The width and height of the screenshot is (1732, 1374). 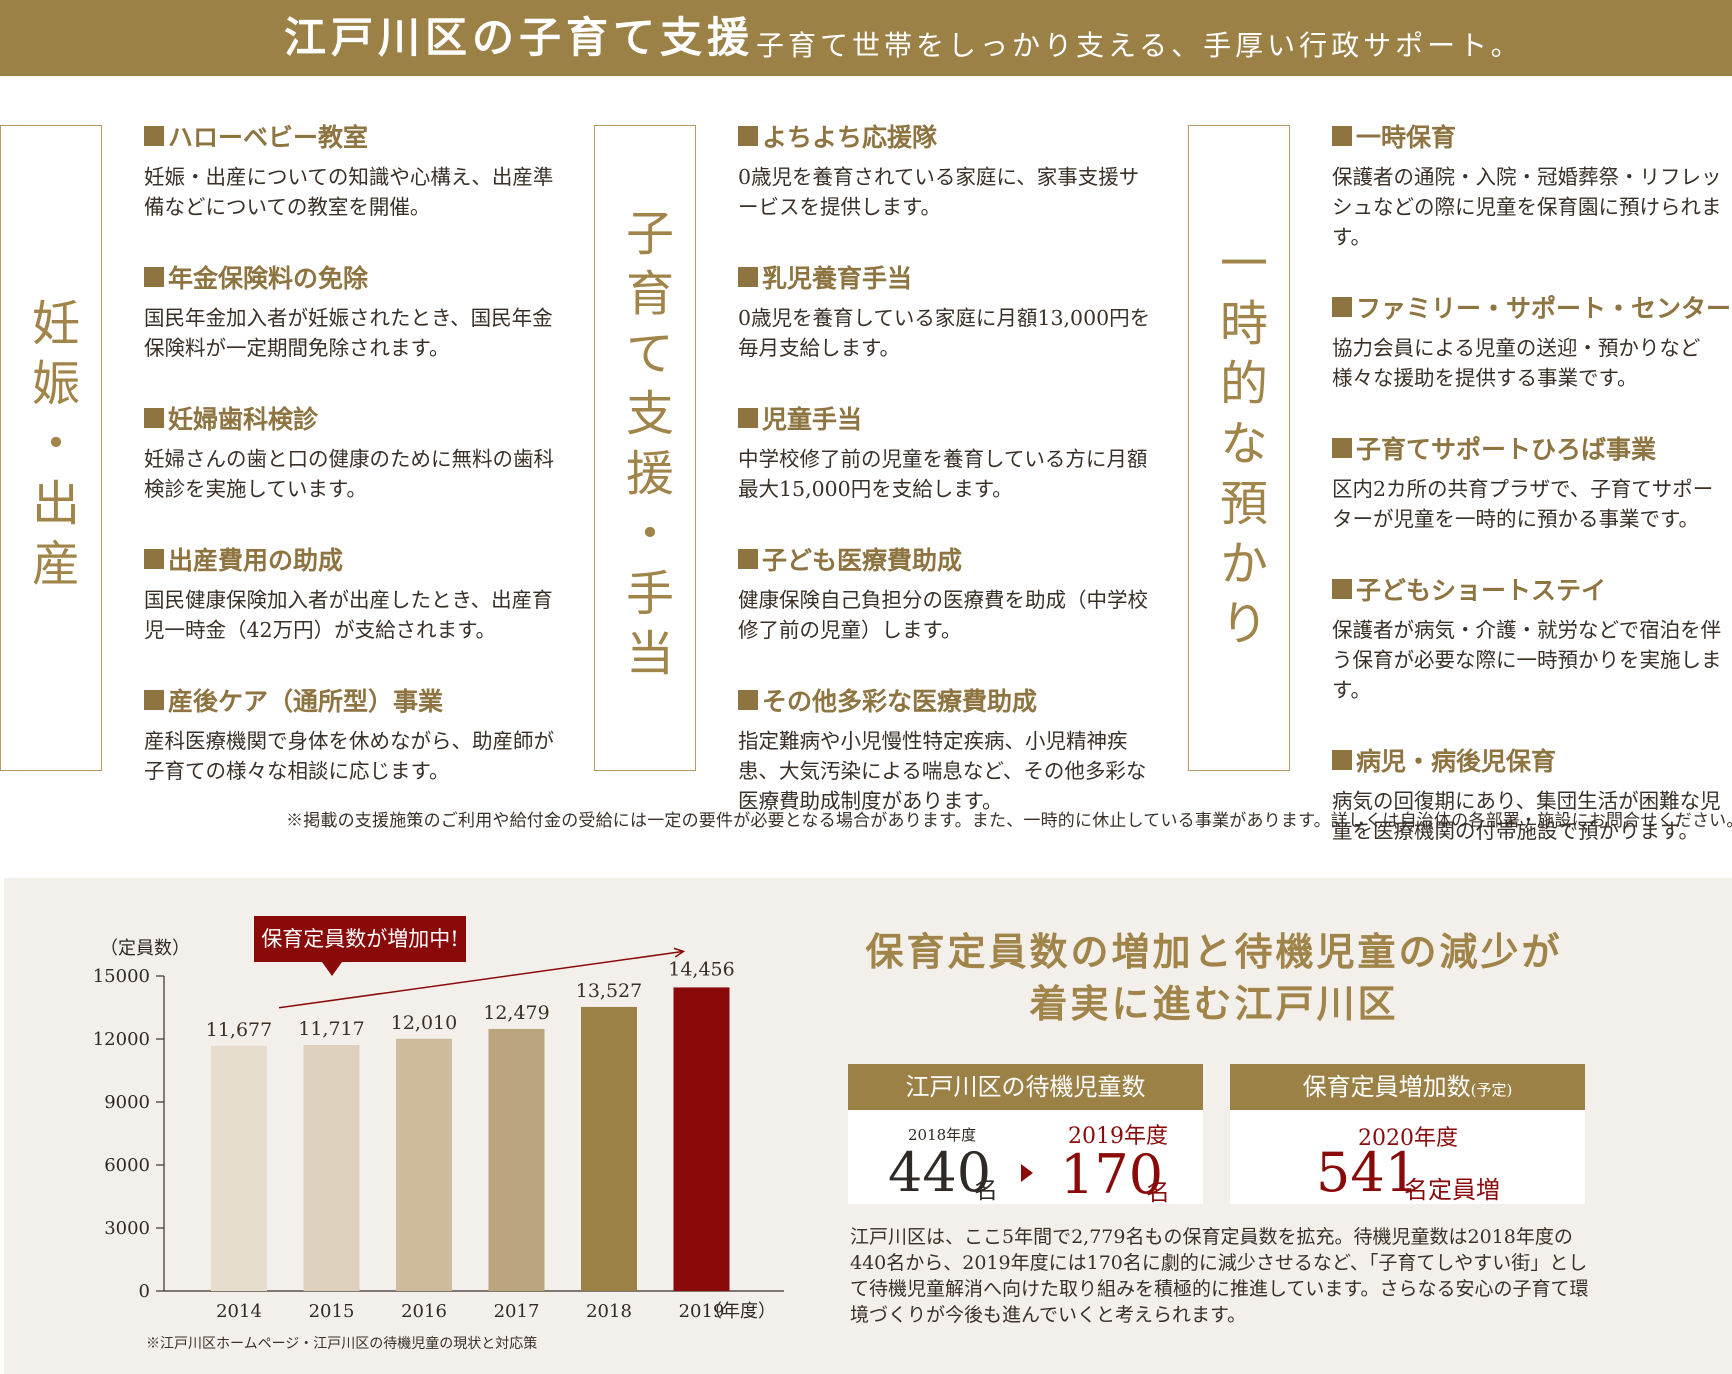 I want to click on waiting-from-value: 440, so click(x=940, y=1172).